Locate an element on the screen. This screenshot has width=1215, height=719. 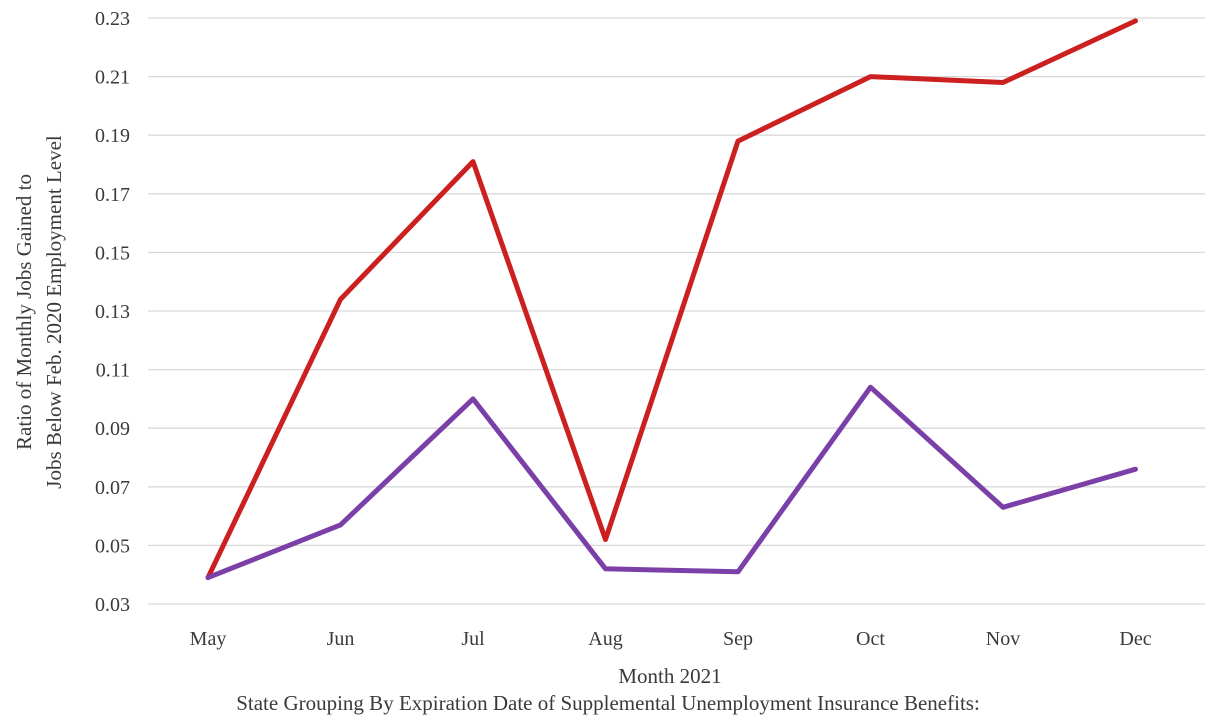
x-tick-label: Jul is located at coordinates (473, 639).